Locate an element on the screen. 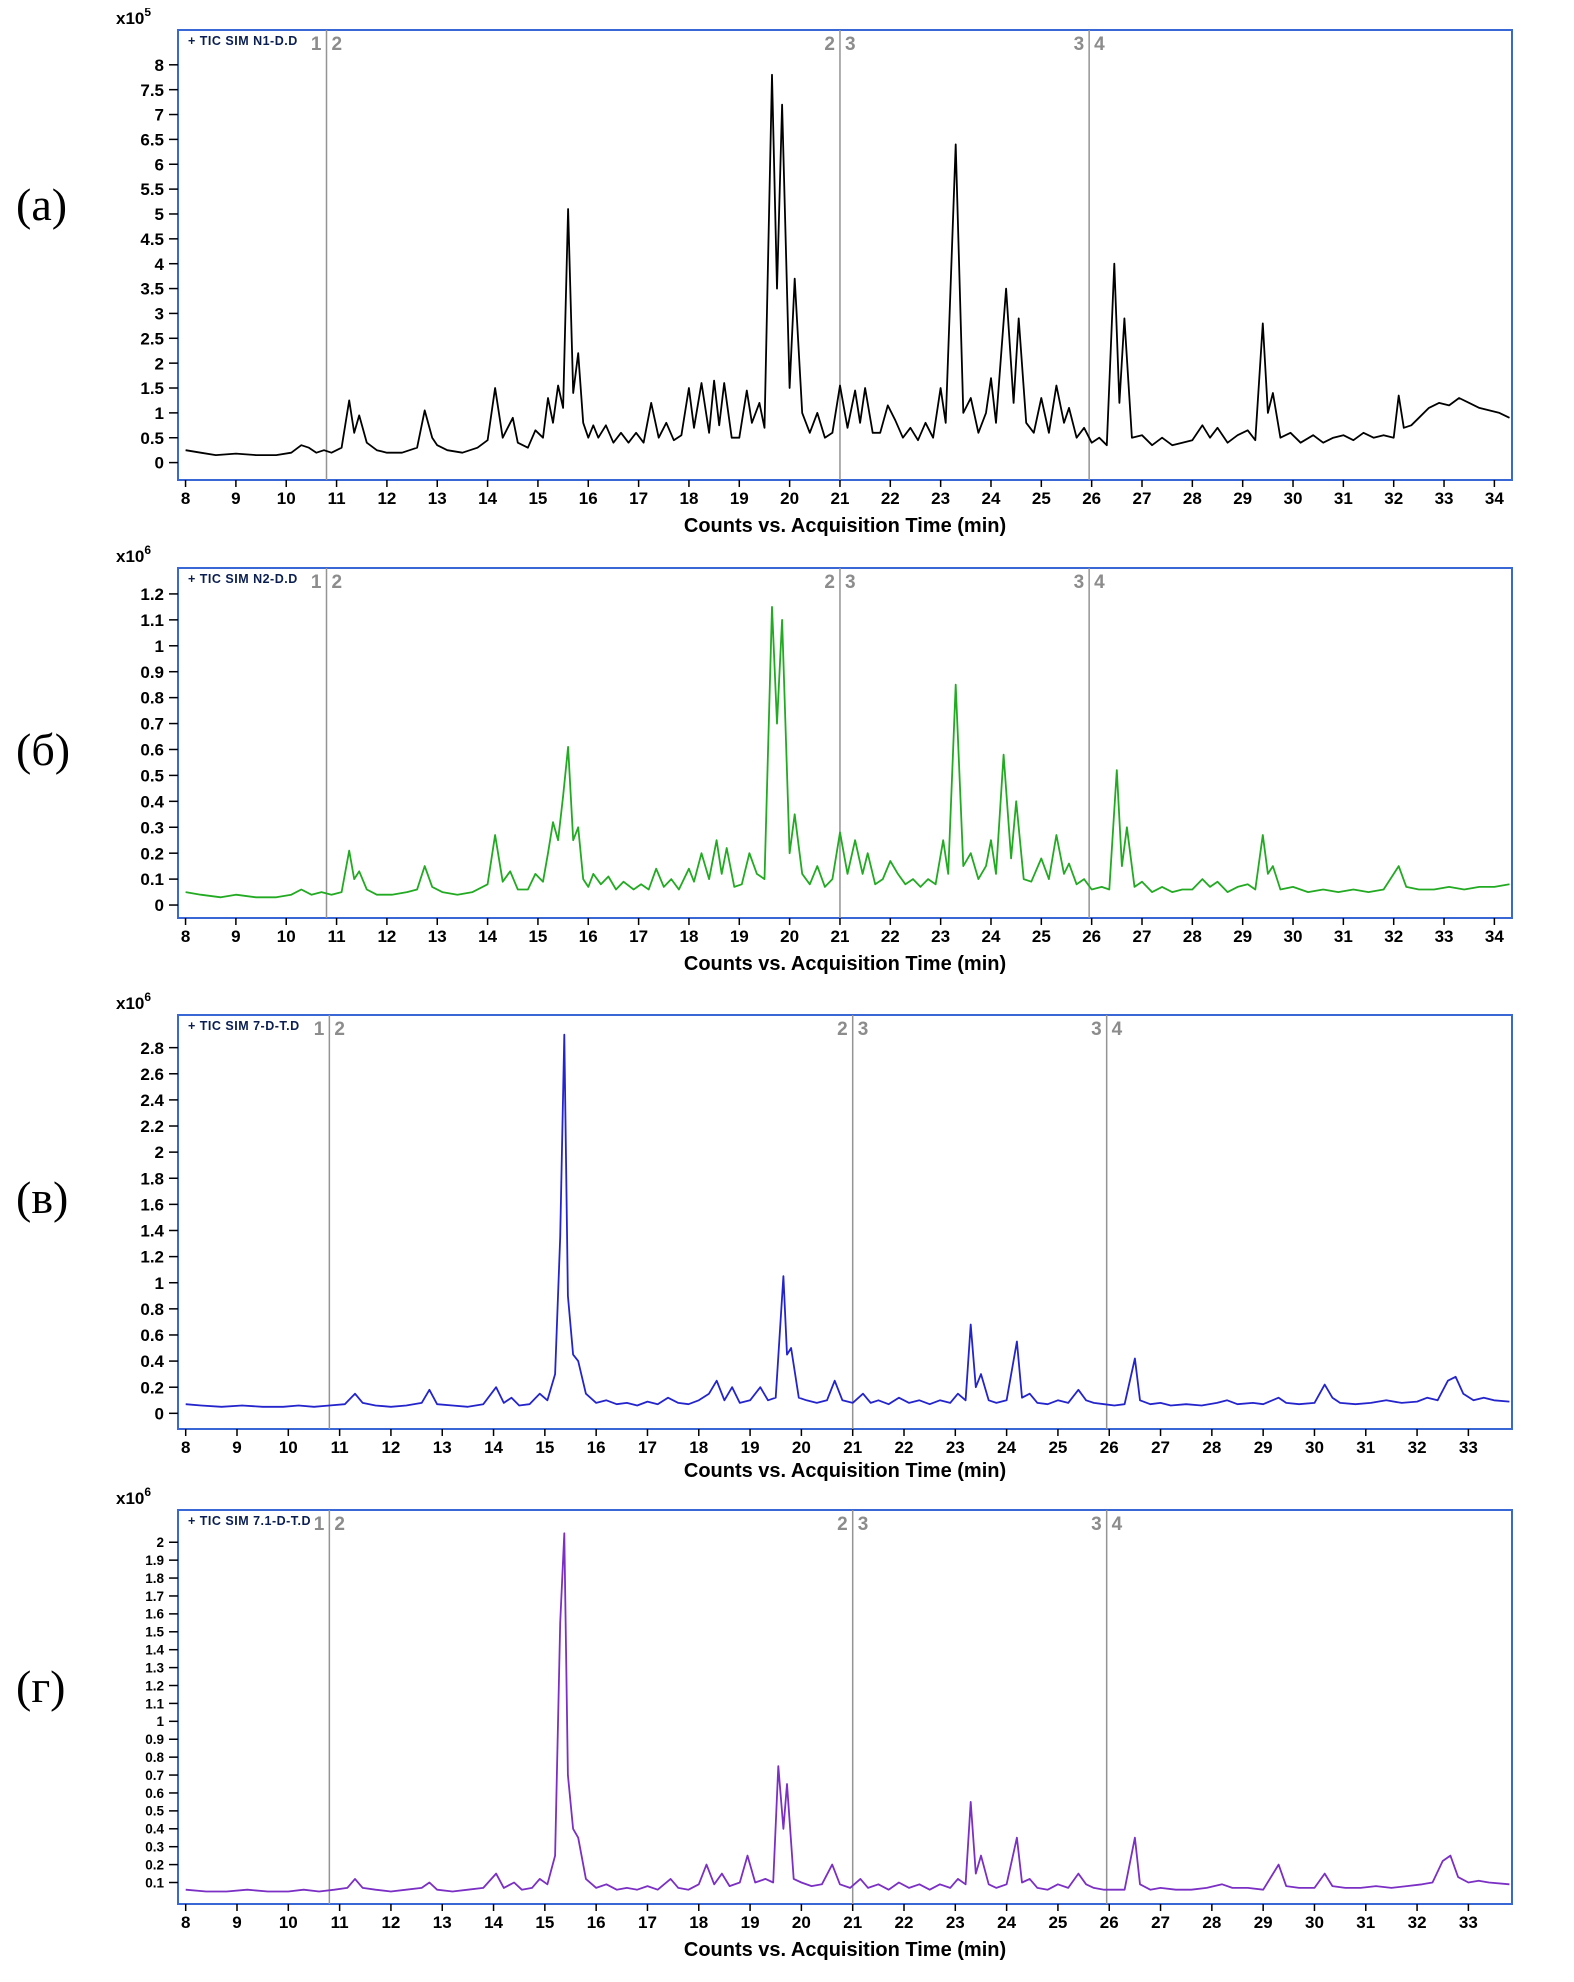  x-tick-label: 28 is located at coordinates (1192, 936).